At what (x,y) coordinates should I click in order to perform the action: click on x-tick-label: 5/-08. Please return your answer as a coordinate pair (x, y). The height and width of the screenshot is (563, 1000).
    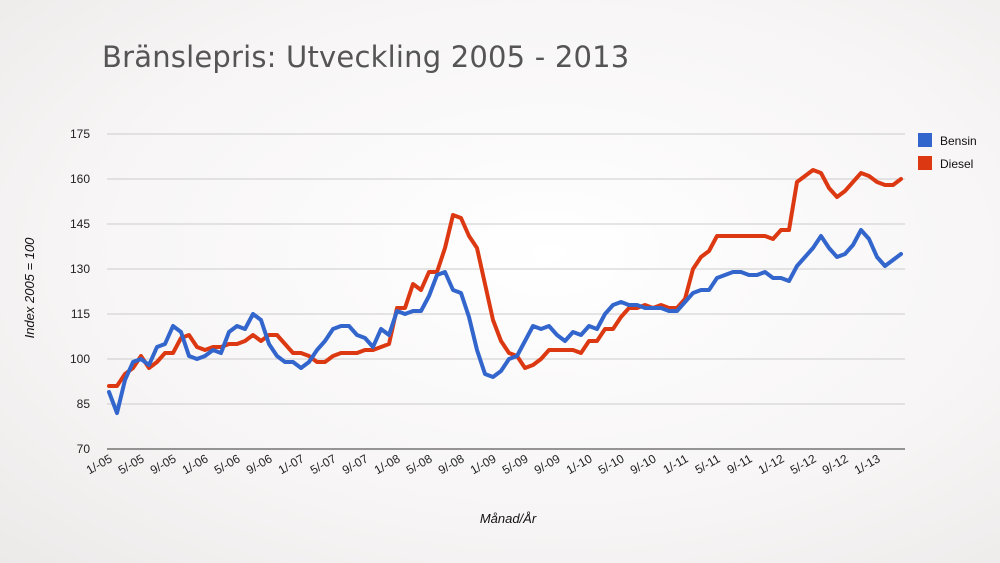
    Looking at the image, I should click on (419, 464).